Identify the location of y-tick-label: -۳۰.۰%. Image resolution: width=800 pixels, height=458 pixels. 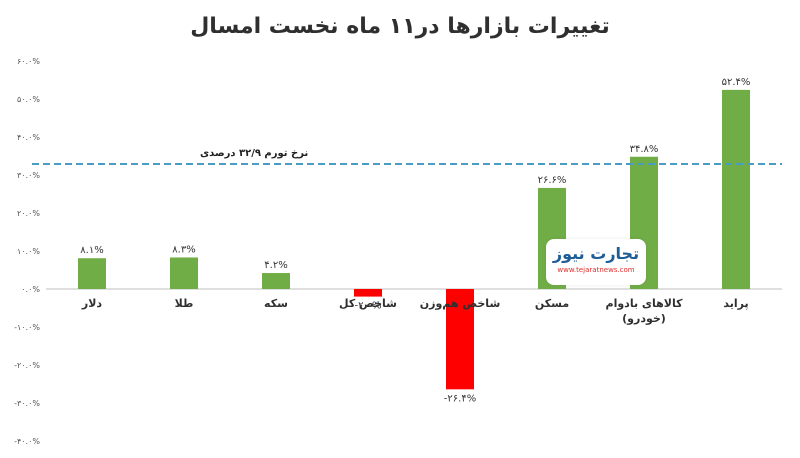
(27, 403).